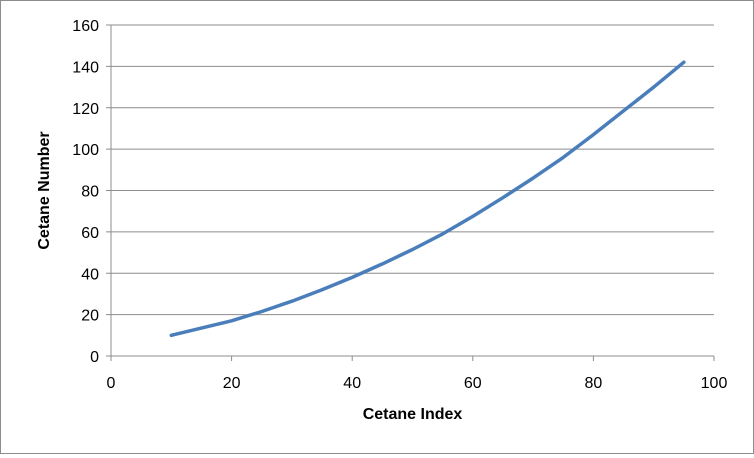  What do you see at coordinates (232, 383) in the screenshot?
I see `x-tick-label-20: 20` at bounding box center [232, 383].